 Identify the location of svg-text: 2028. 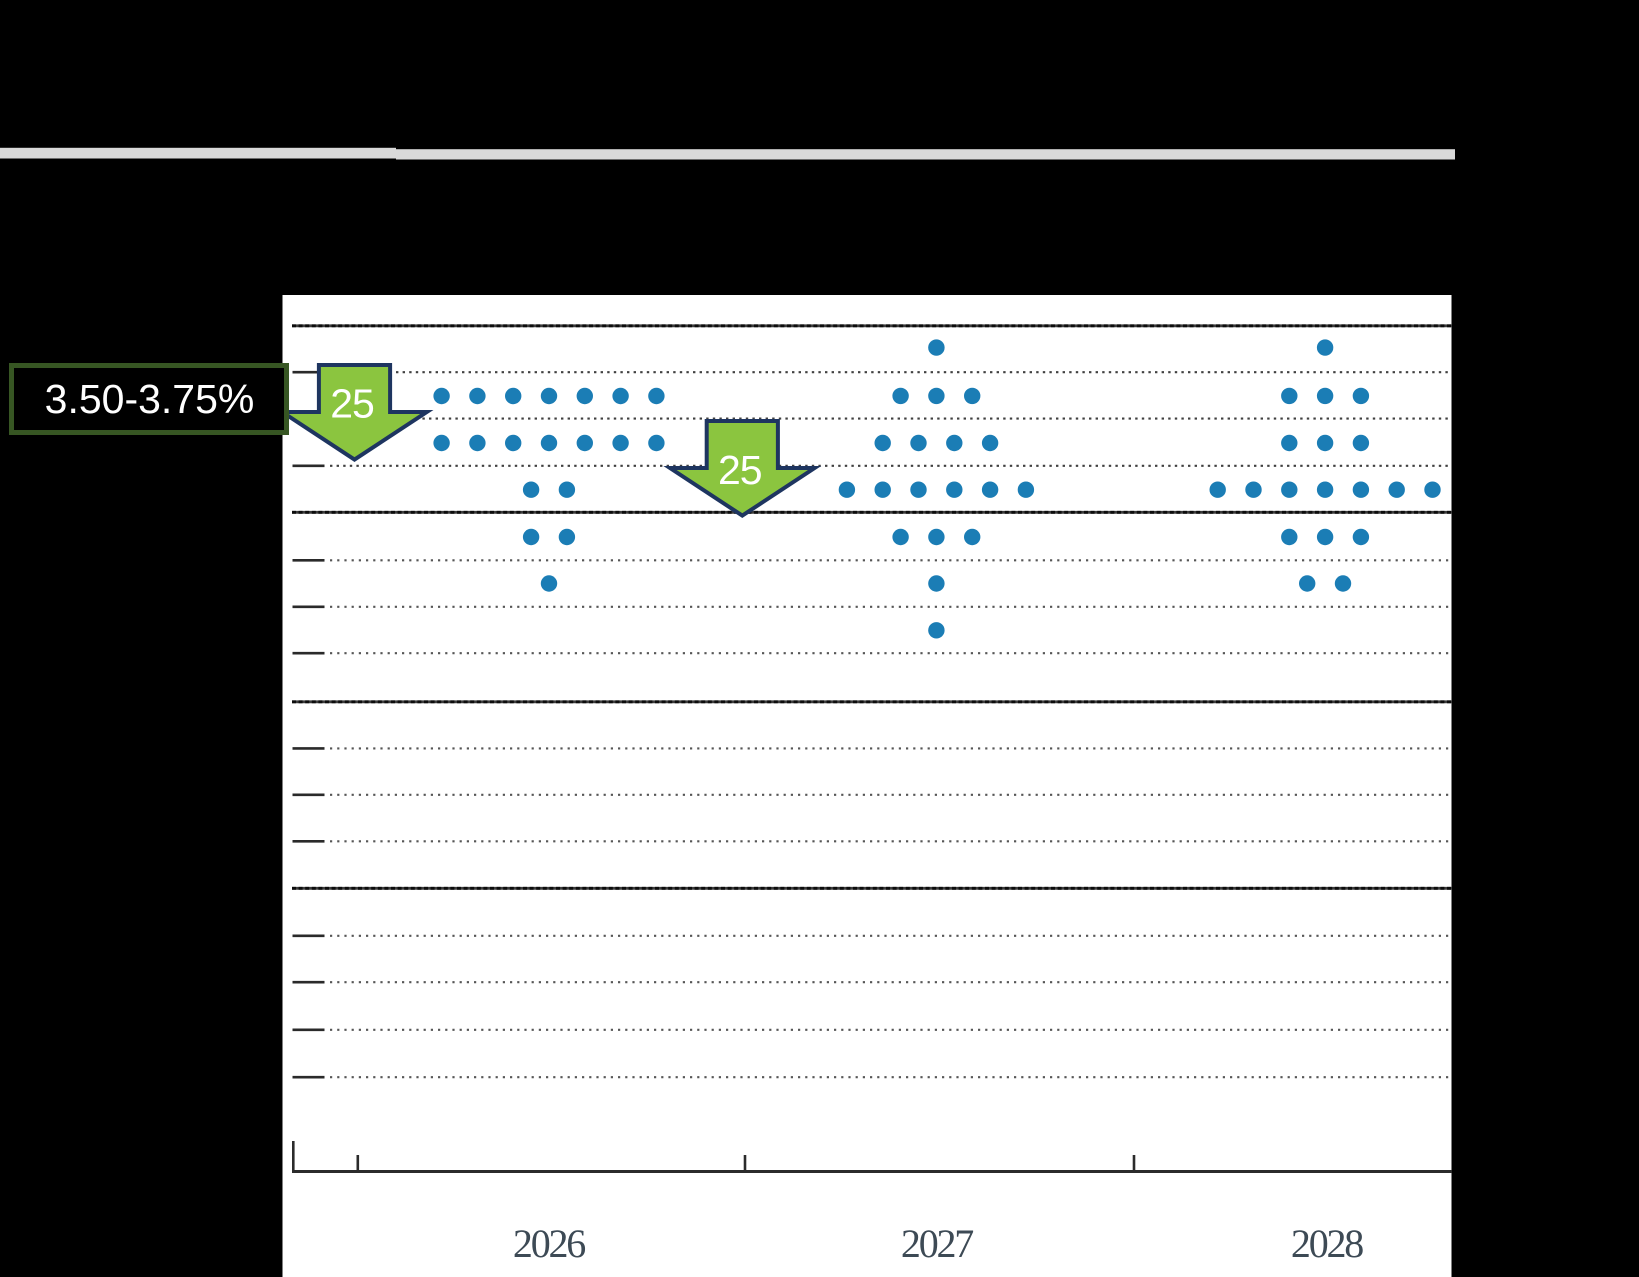
(1327, 1243).